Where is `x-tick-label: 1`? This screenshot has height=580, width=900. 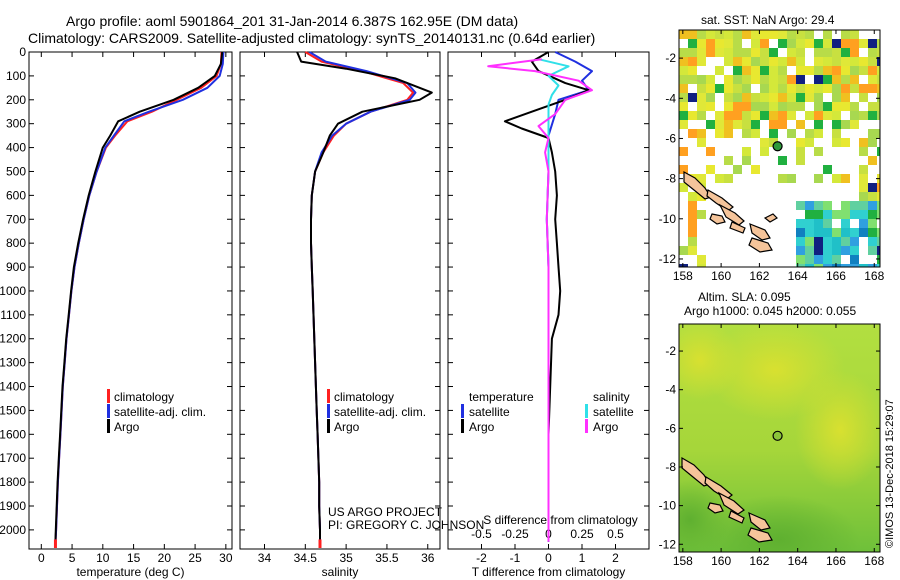
x-tick-label: 1 is located at coordinates (582, 558).